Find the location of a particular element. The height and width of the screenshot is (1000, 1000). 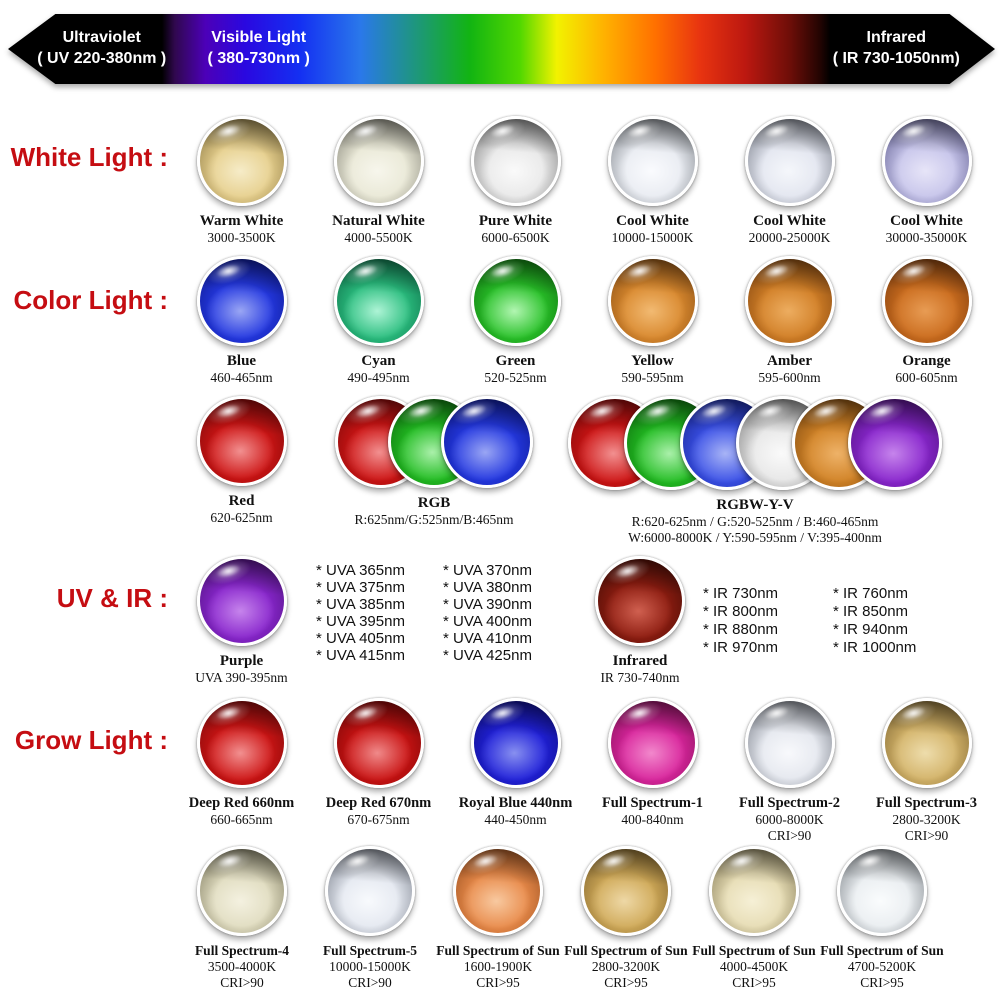

grow-light-header: Grow Light : is located at coordinates (91, 740).